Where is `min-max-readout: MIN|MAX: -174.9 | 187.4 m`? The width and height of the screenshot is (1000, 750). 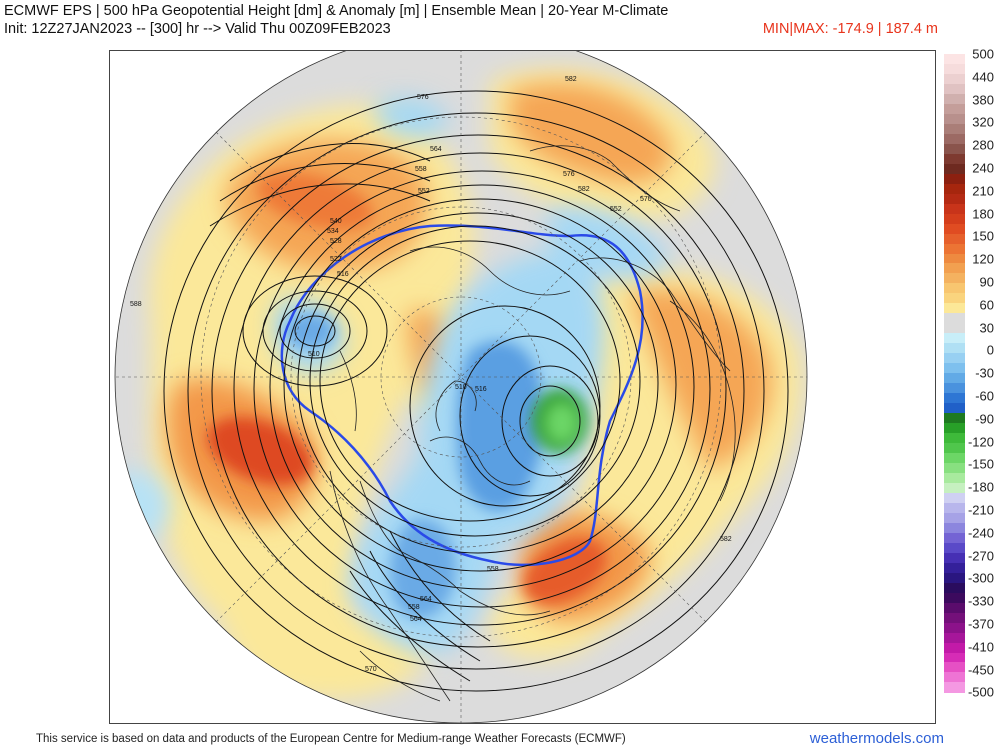
min-max-readout: MIN|MAX: -174.9 | 187.4 m is located at coordinates (850, 29).